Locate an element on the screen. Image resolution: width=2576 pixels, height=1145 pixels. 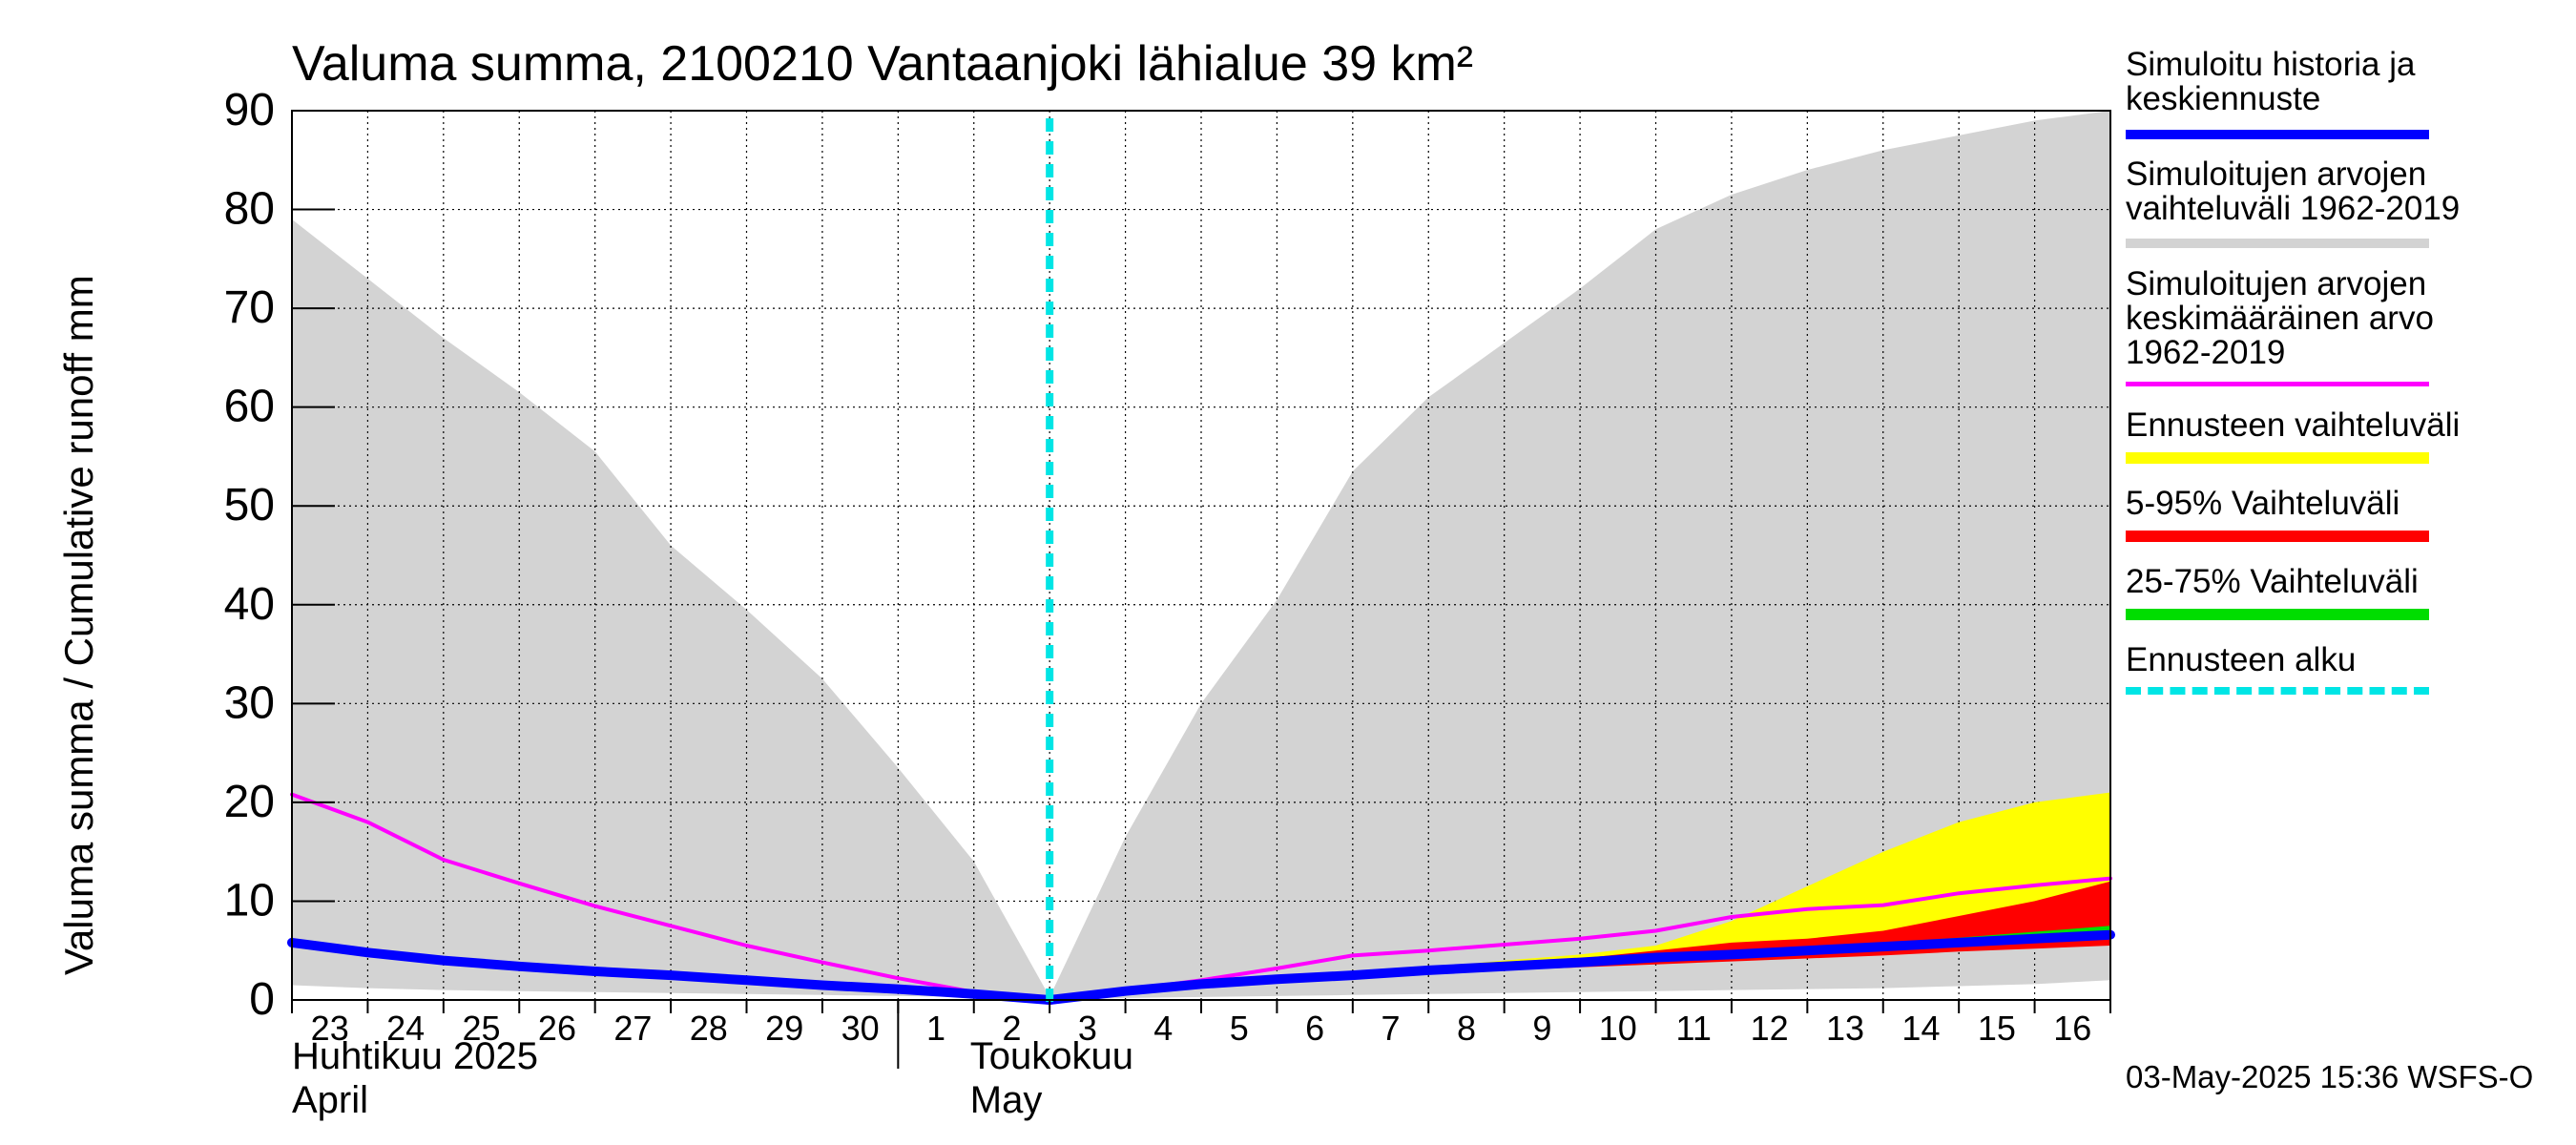
y-tick-label: 50 is located at coordinates (249, 506).